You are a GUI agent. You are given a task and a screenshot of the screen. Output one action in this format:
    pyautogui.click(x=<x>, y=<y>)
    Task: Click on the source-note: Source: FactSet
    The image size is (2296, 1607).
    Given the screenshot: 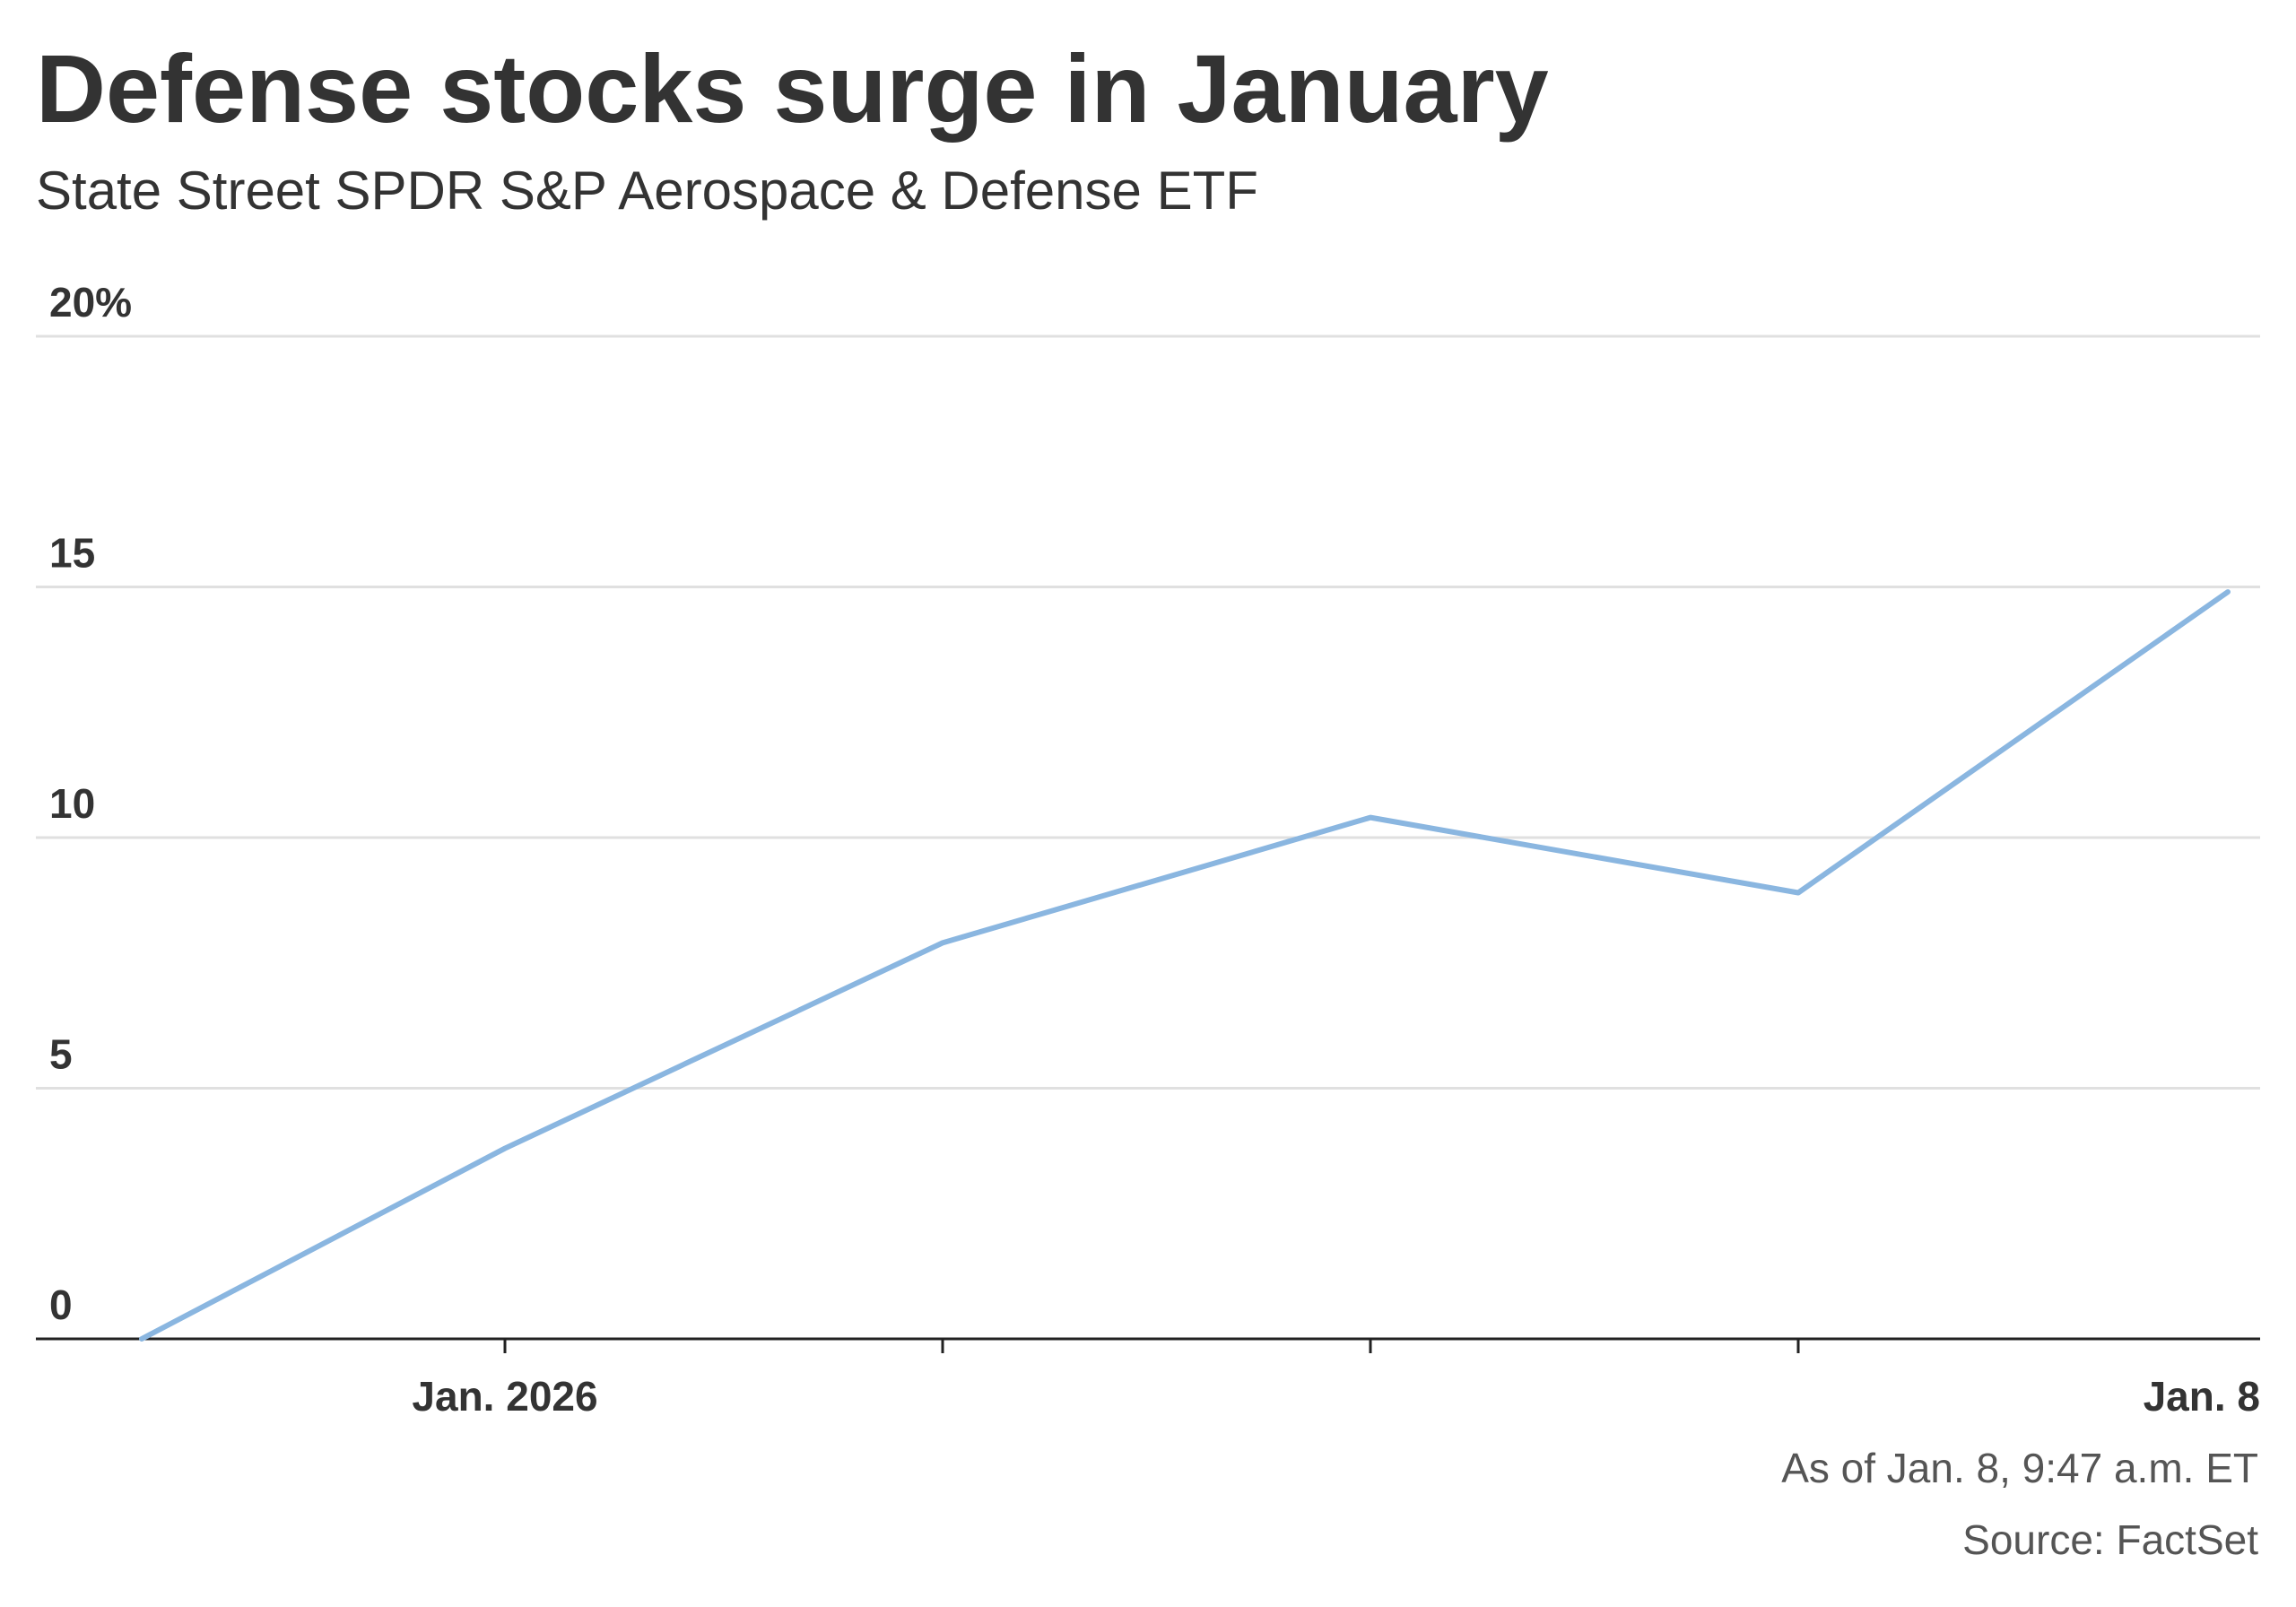 What is the action you would take?
    pyautogui.click(x=2110, y=1540)
    